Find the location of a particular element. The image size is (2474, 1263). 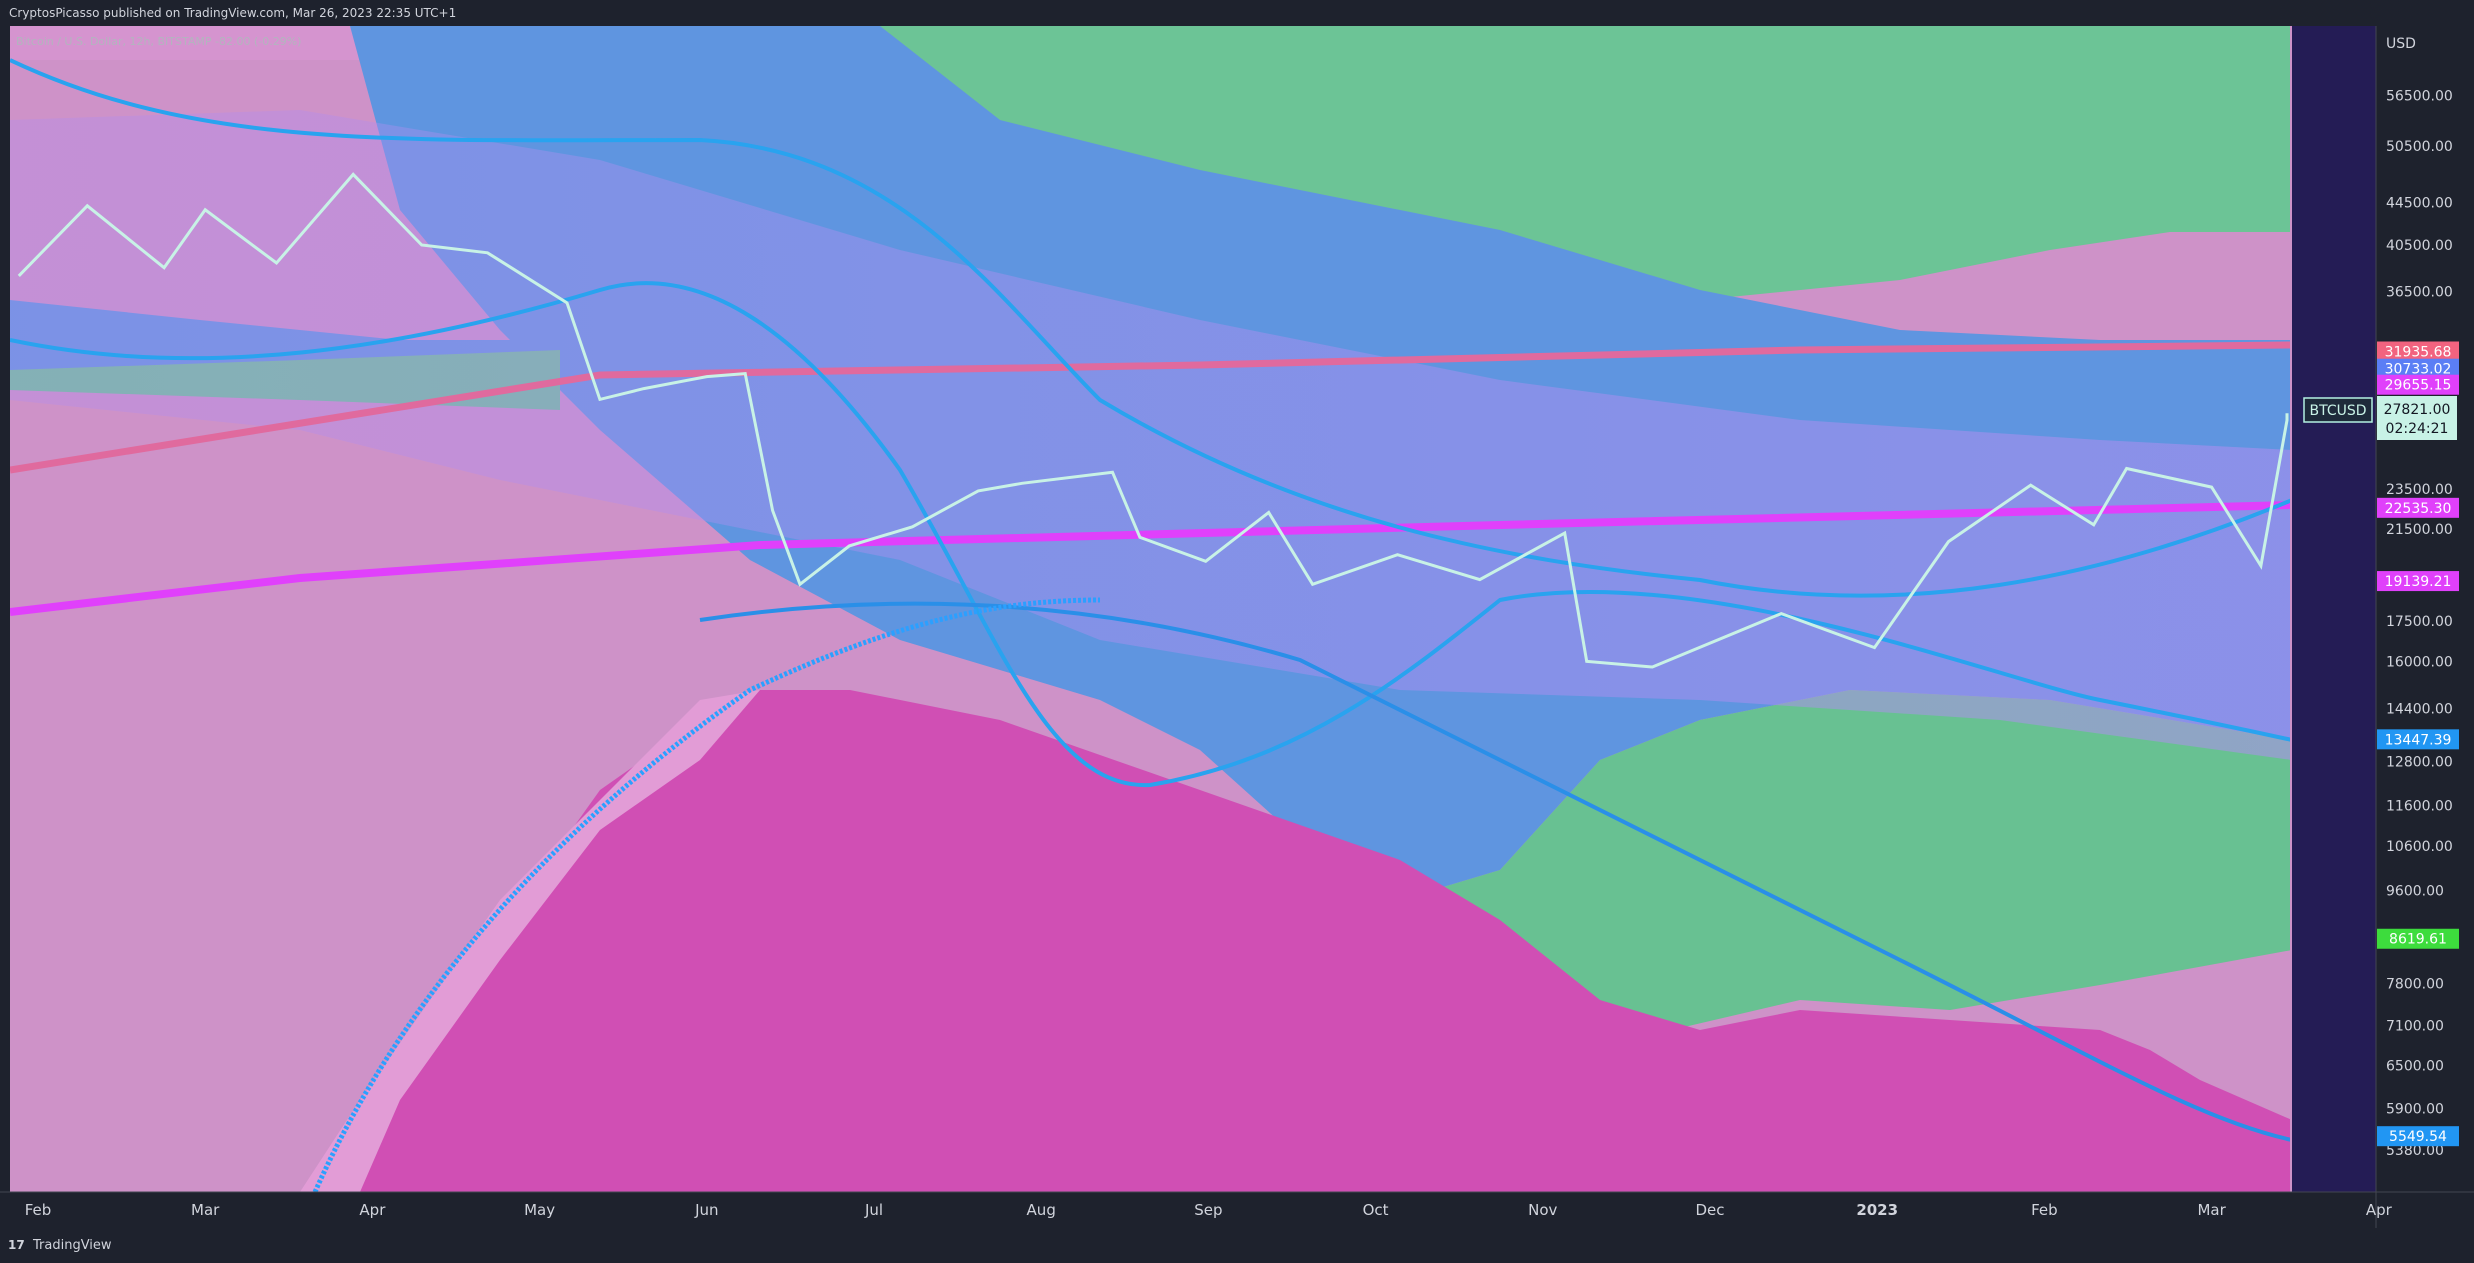

y-tick-label: 6500.00 is located at coordinates (2415, 1066).